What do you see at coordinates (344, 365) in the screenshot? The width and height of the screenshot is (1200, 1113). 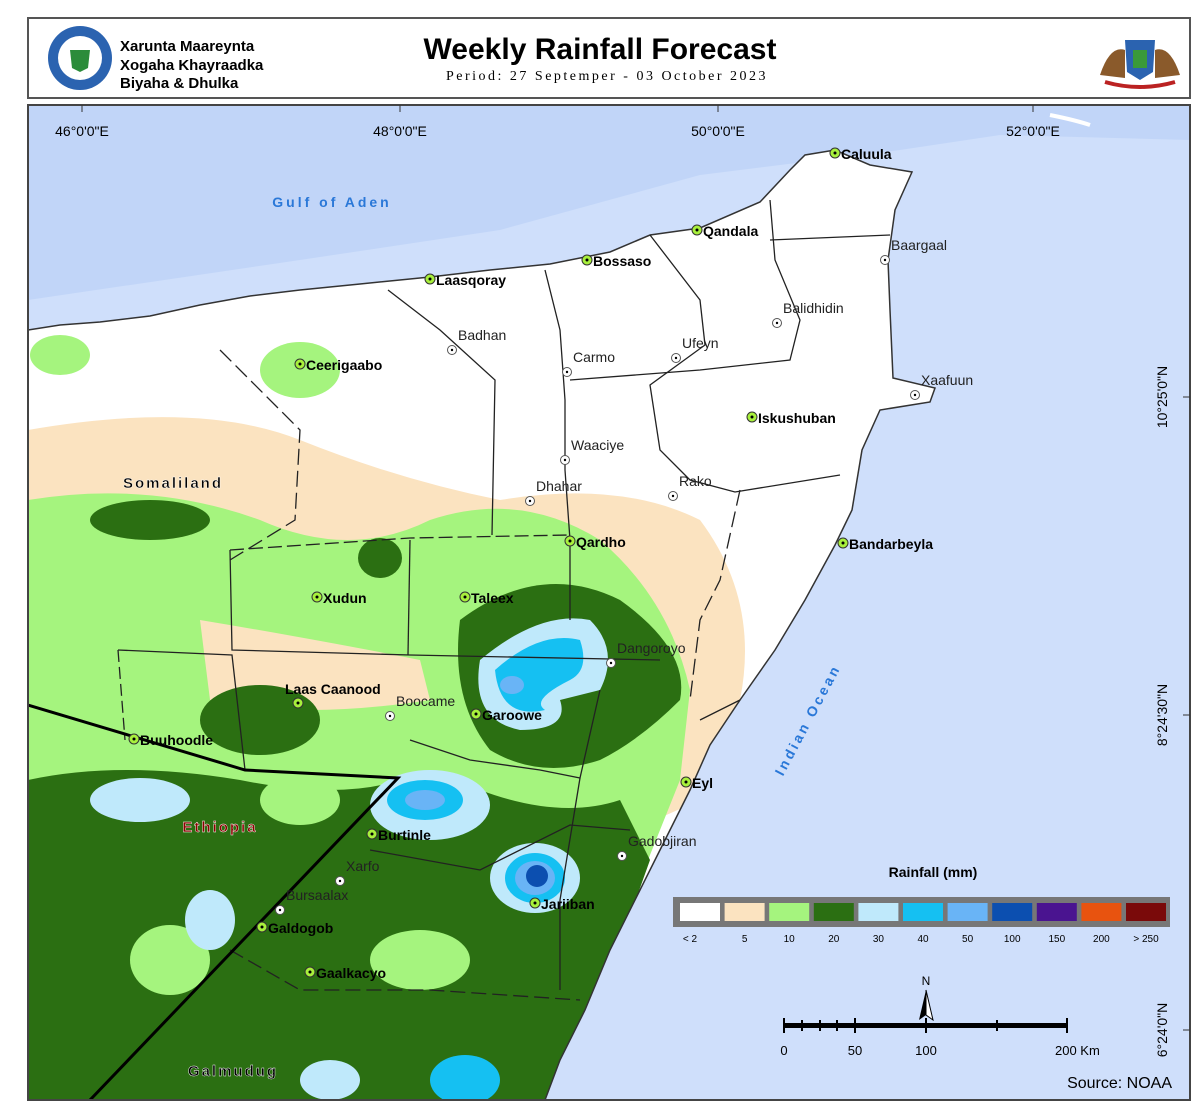 I see `town-label: Ceerigaabo` at bounding box center [344, 365].